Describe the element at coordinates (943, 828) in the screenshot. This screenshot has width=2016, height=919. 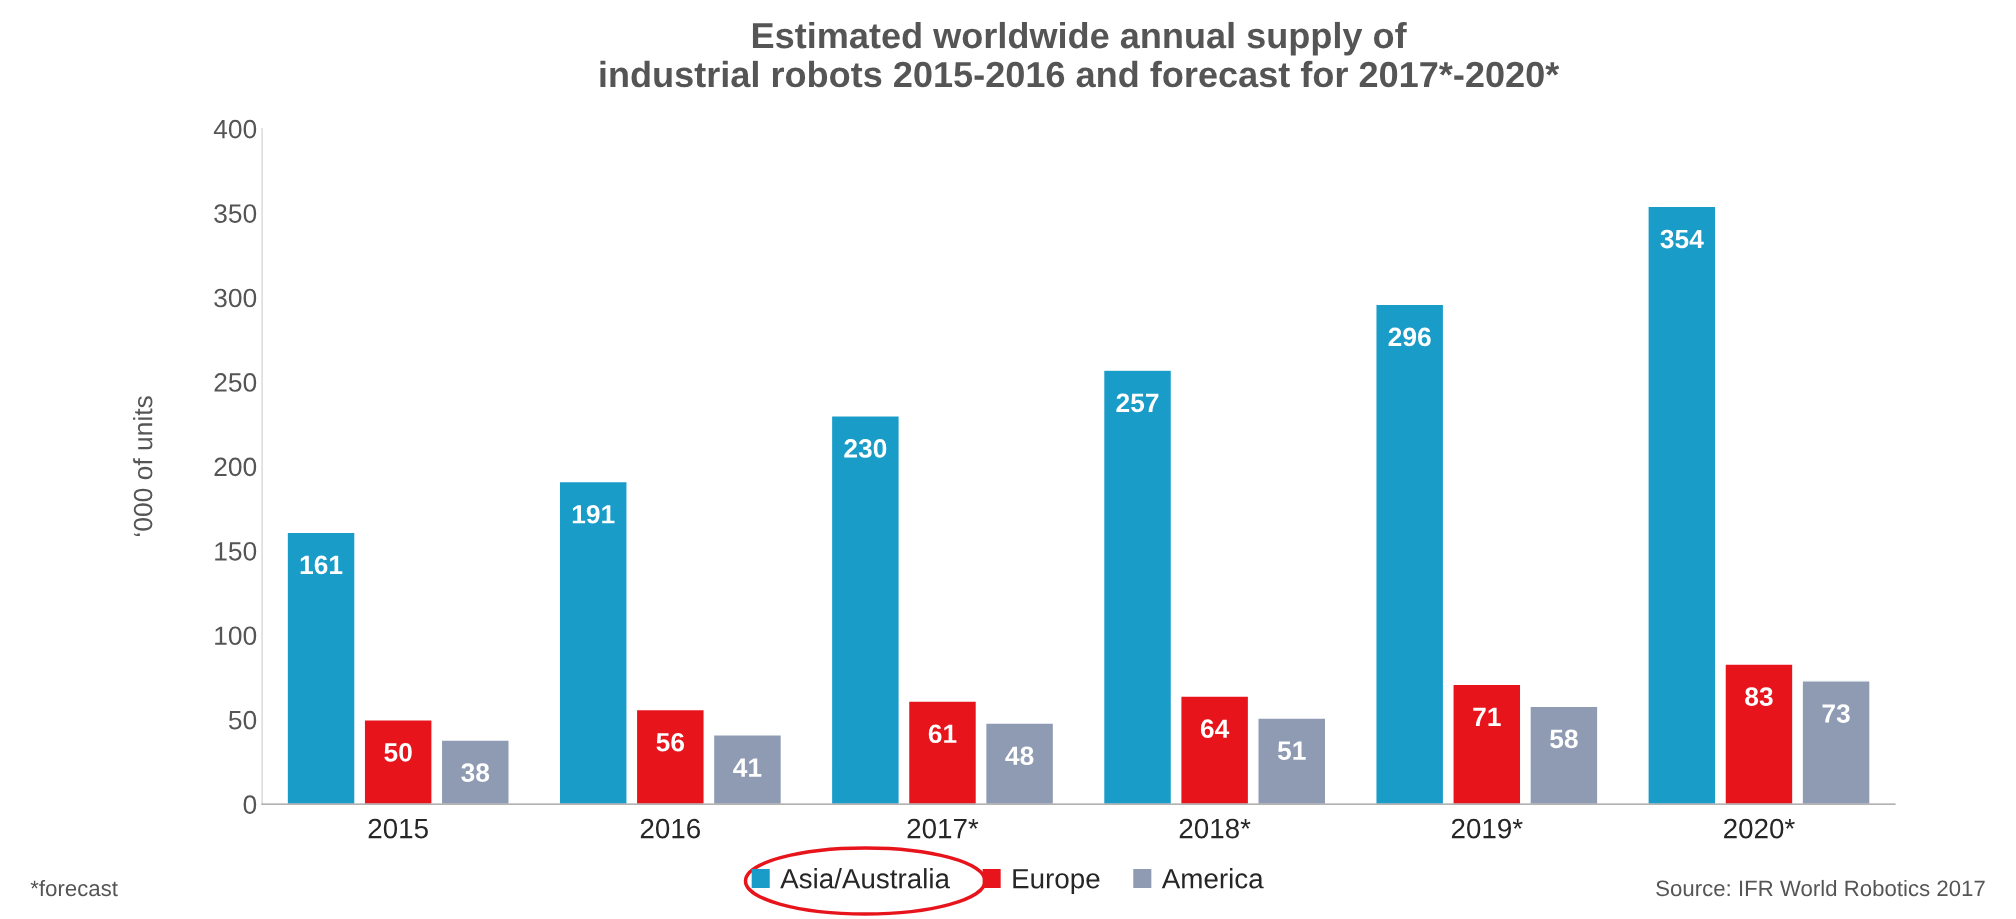
I see `x-tick-label: 2017*` at that location.